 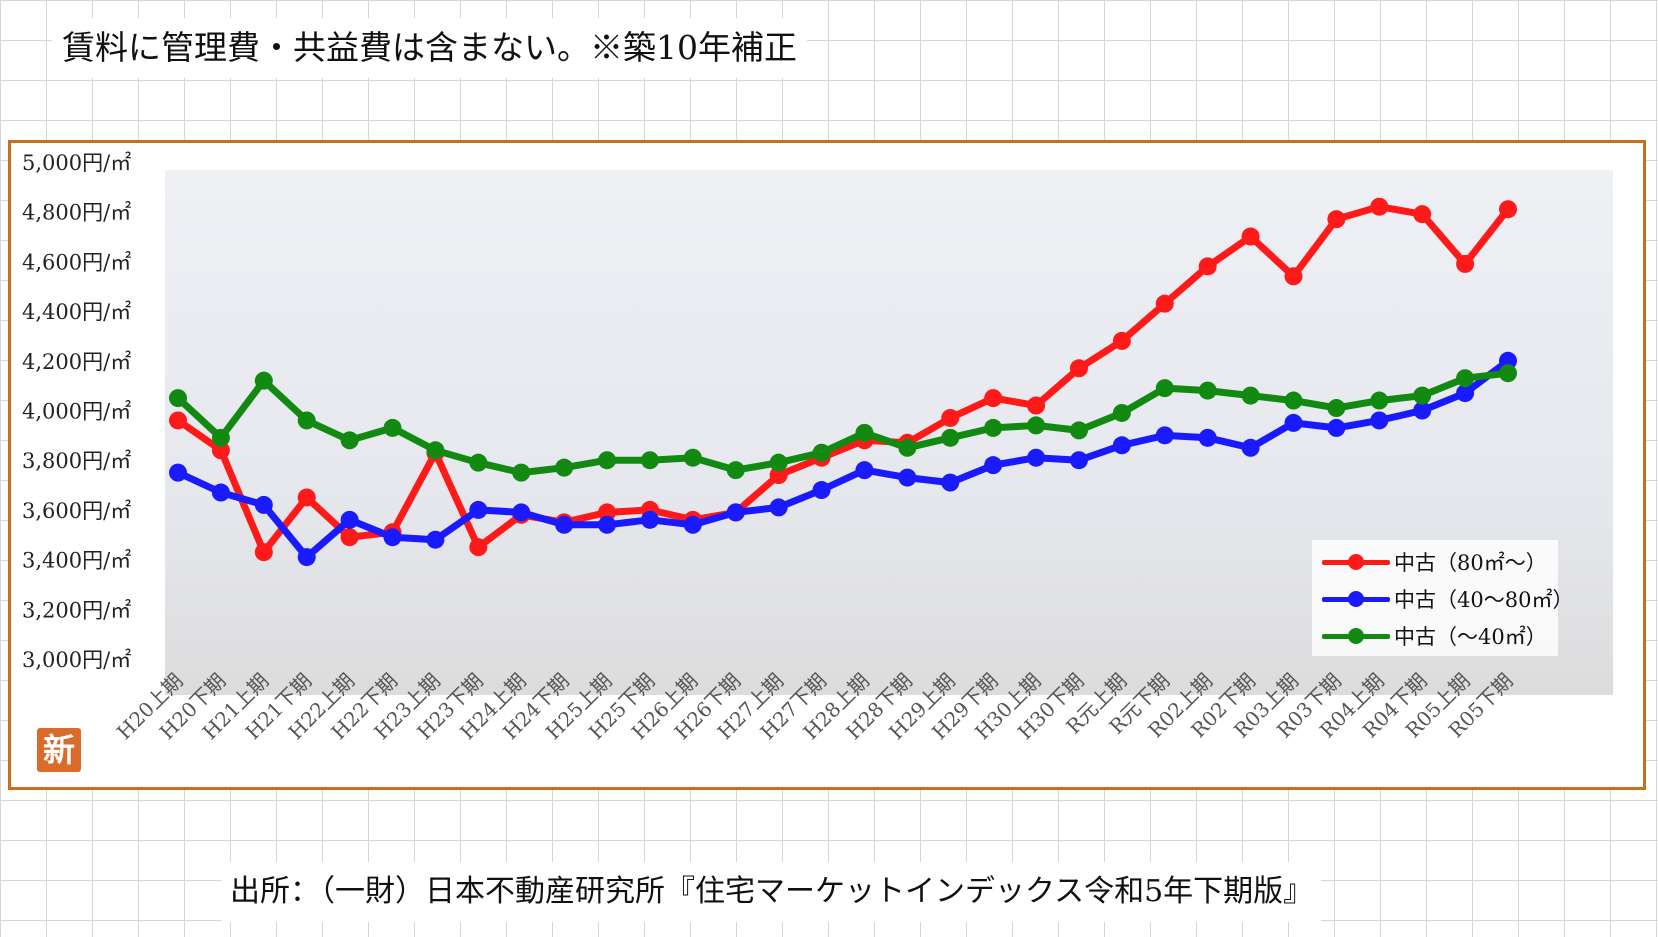 What do you see at coordinates (1356, 599) in the screenshot?
I see `legend-swatch-blue` at bounding box center [1356, 599].